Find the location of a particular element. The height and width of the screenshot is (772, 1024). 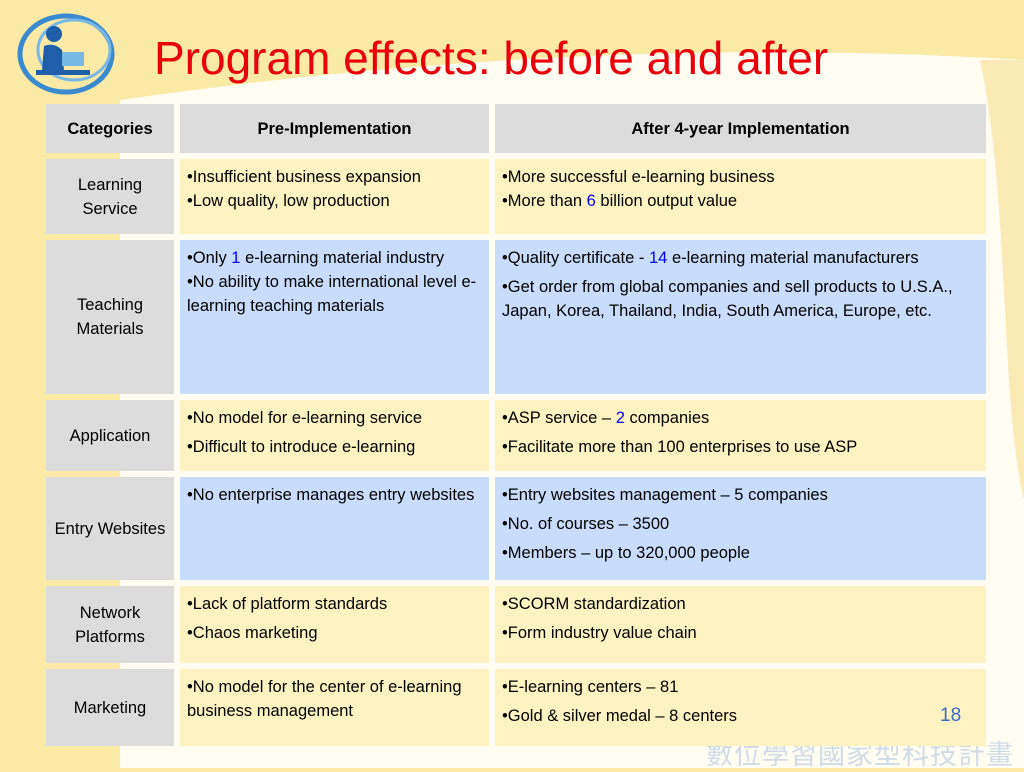

category-cell: Network Platforms is located at coordinates (110, 624).